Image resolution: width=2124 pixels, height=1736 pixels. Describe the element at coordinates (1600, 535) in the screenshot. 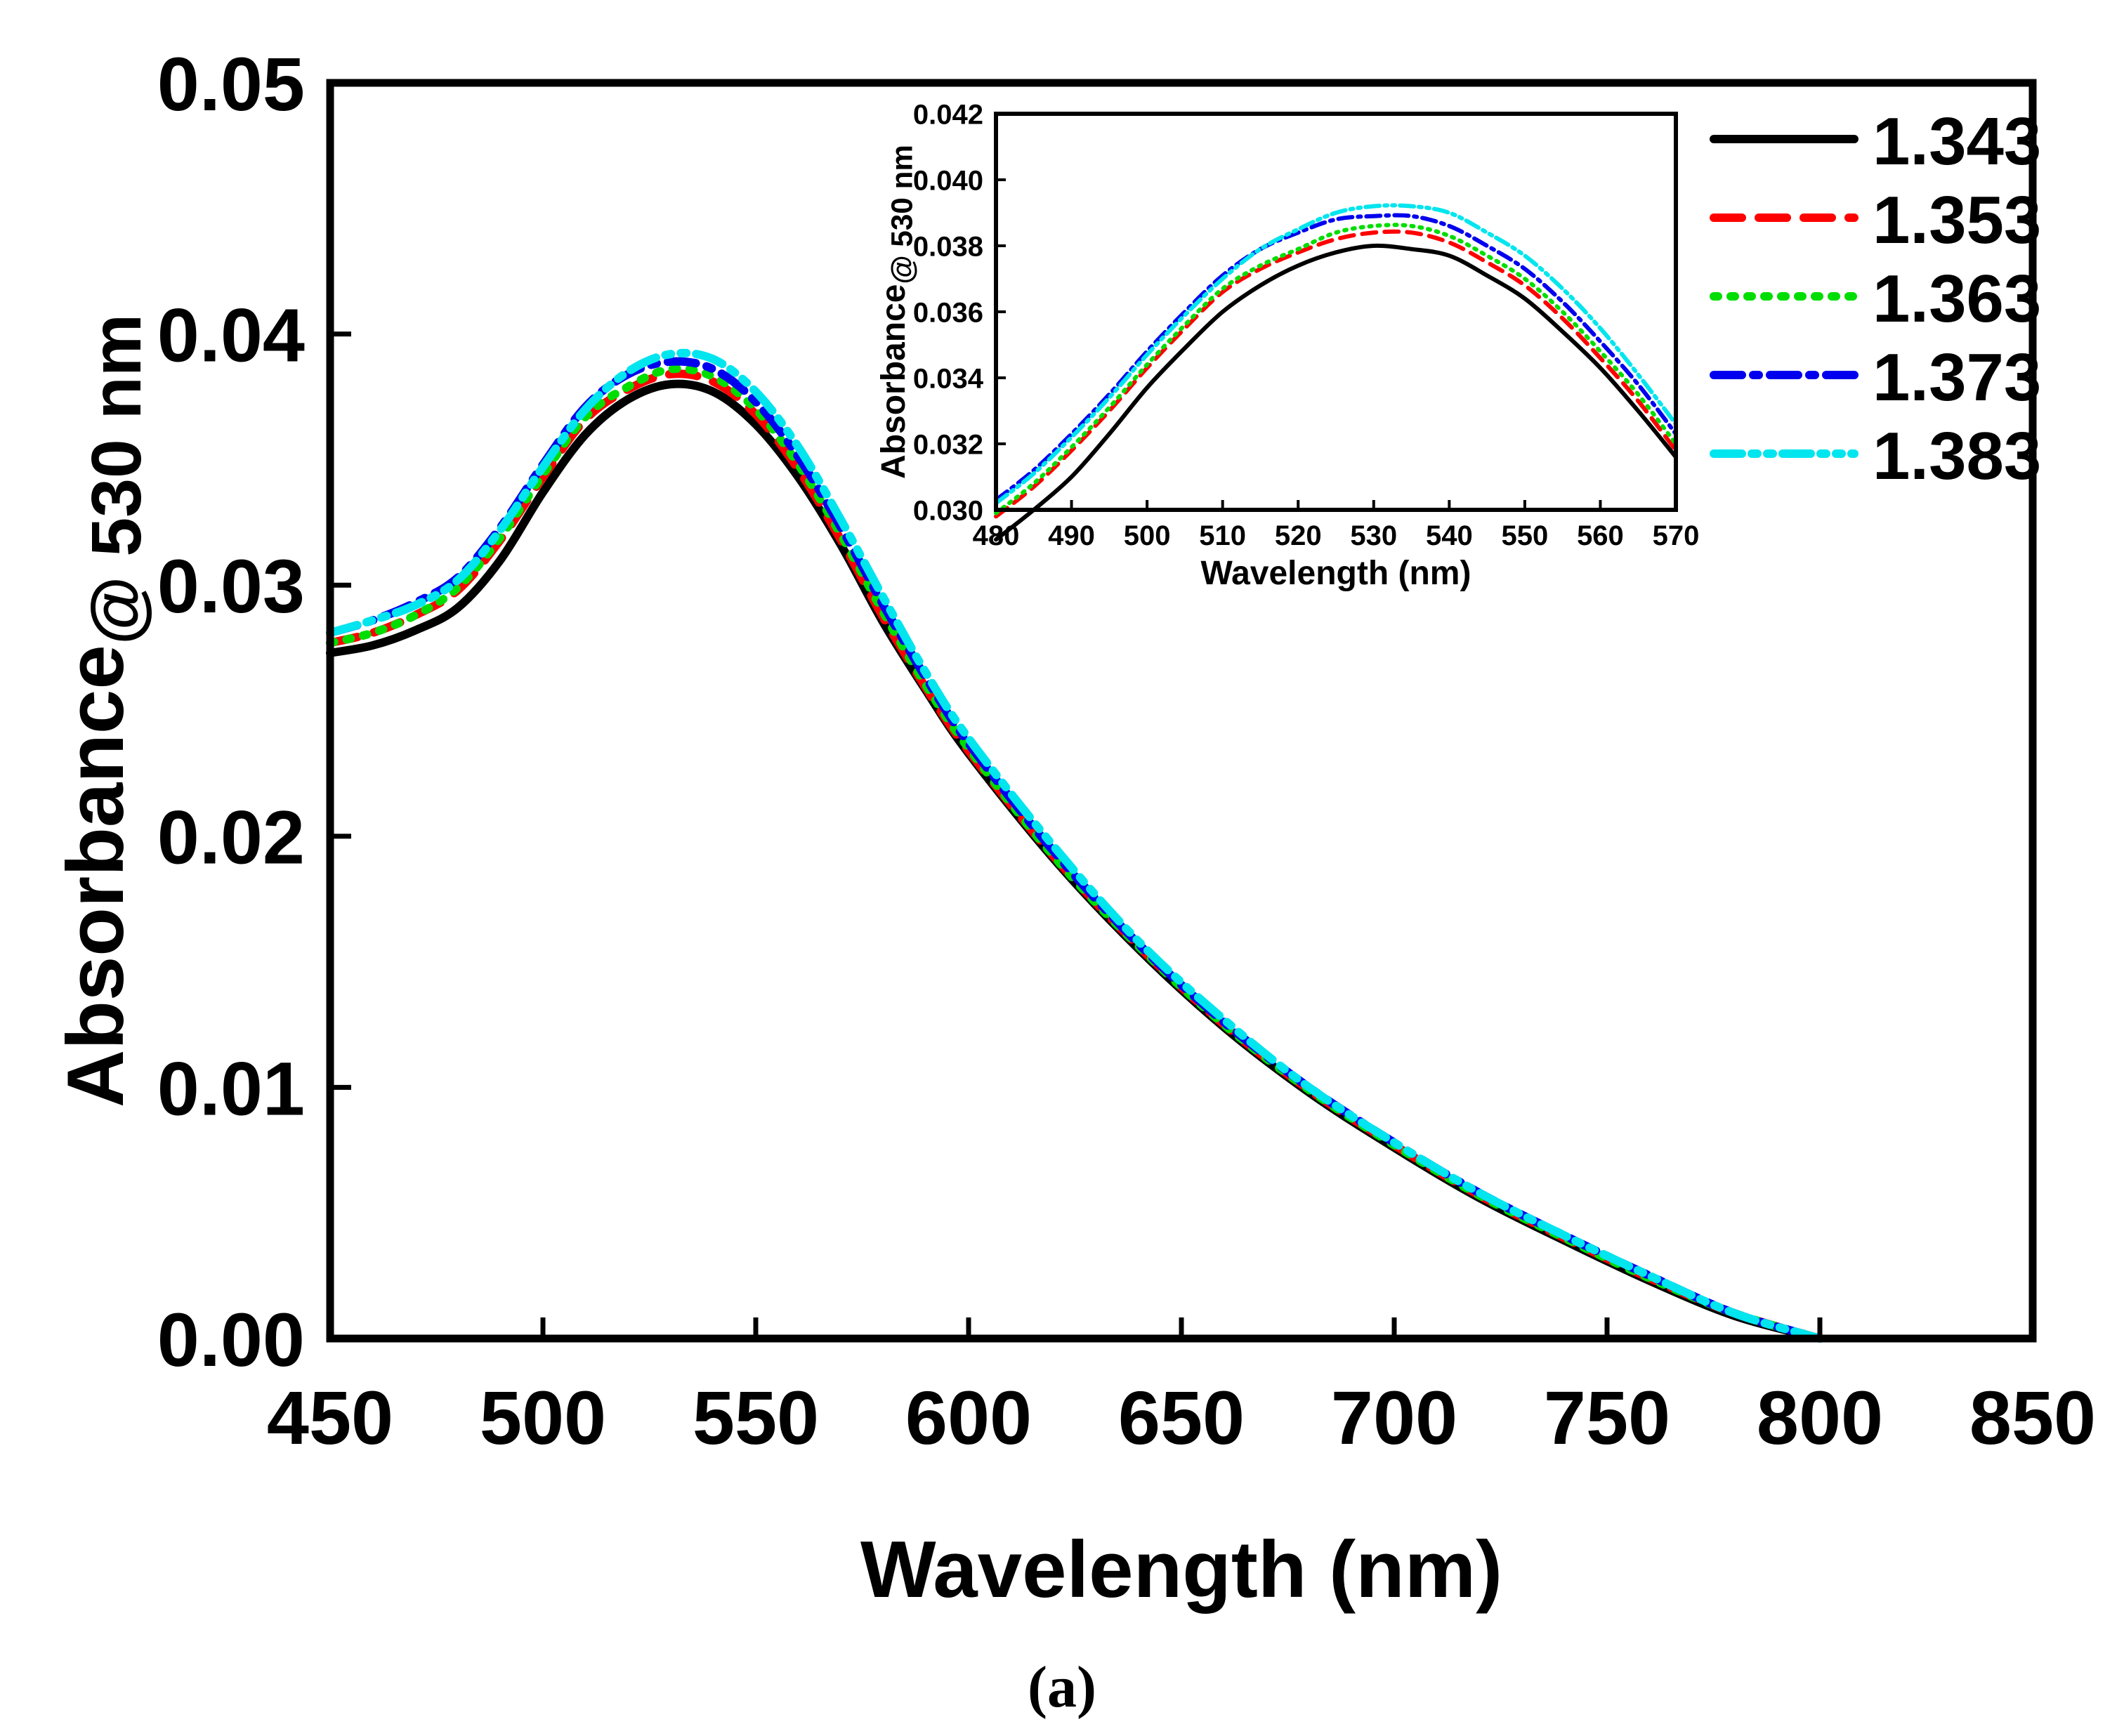

I see `x-tick-label: 560` at that location.